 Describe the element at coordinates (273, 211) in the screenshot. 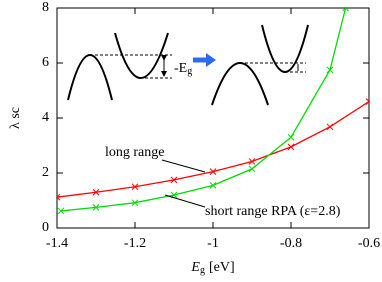

I see `legend-label: short range RPA (ε=2.8)` at that location.